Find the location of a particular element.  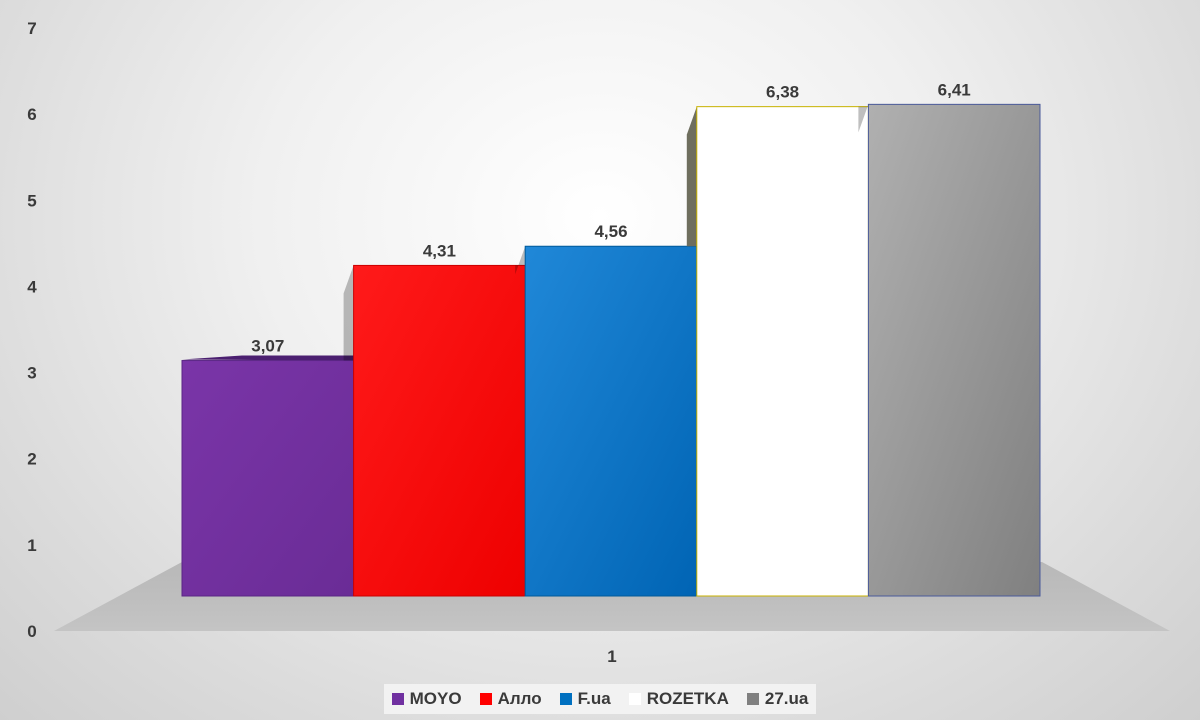

y-tick-label: 4 is located at coordinates (32, 286).